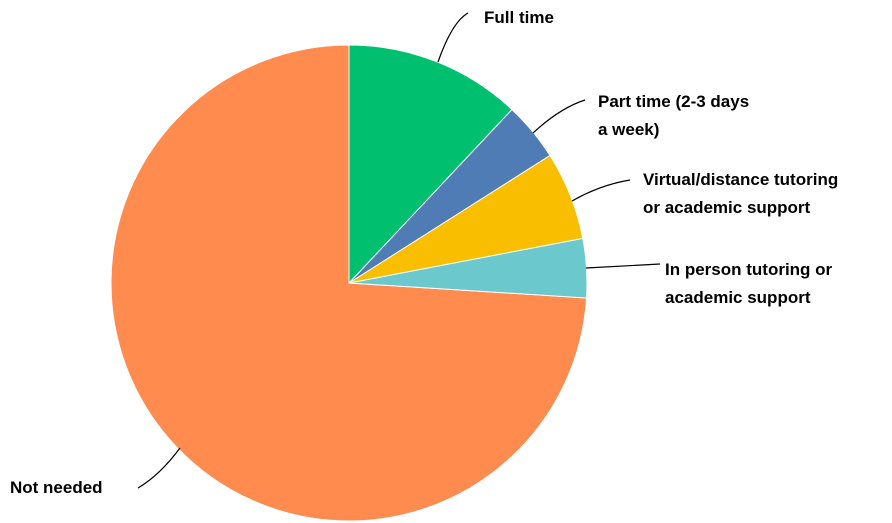  Describe the element at coordinates (56, 487) in the screenshot. I see `slice-label: Not needed` at that location.